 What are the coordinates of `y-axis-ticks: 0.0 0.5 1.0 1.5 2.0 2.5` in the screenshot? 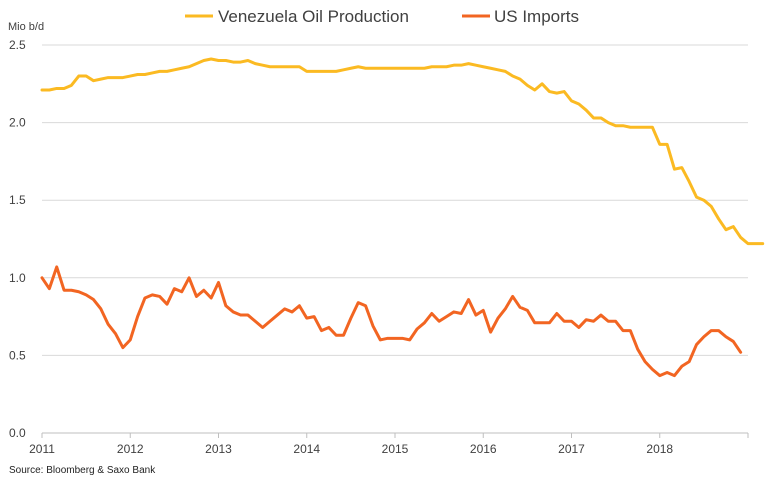 It's located at (17, 239).